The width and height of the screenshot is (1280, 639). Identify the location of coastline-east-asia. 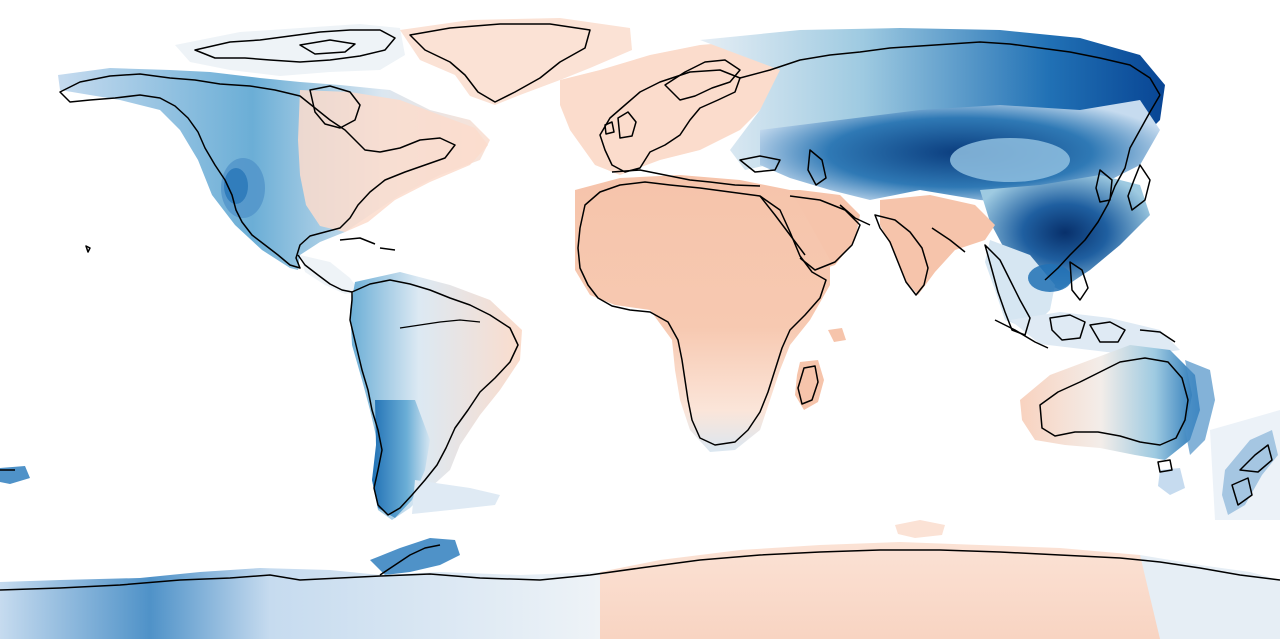
(1102, 187).